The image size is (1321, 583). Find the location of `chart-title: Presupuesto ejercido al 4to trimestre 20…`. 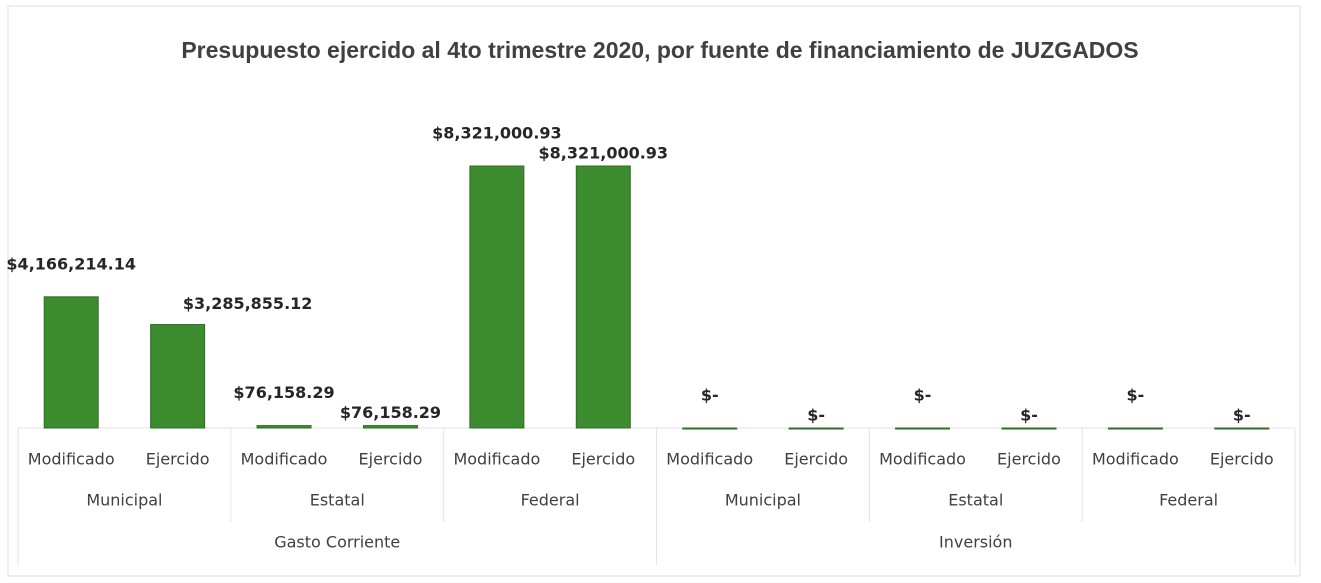

chart-title: Presupuesto ejercido al 4to trimestre 20… is located at coordinates (660, 50).